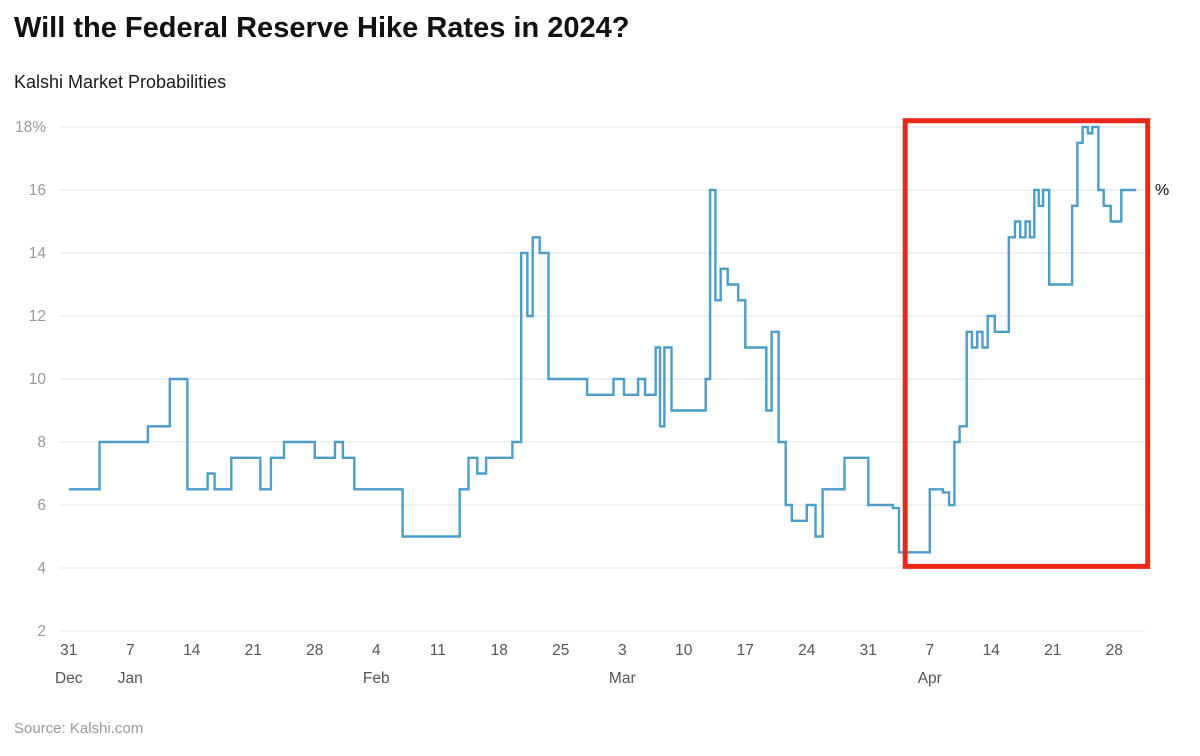  Describe the element at coordinates (41, 442) in the screenshot. I see `y-tick-label: 8` at that location.